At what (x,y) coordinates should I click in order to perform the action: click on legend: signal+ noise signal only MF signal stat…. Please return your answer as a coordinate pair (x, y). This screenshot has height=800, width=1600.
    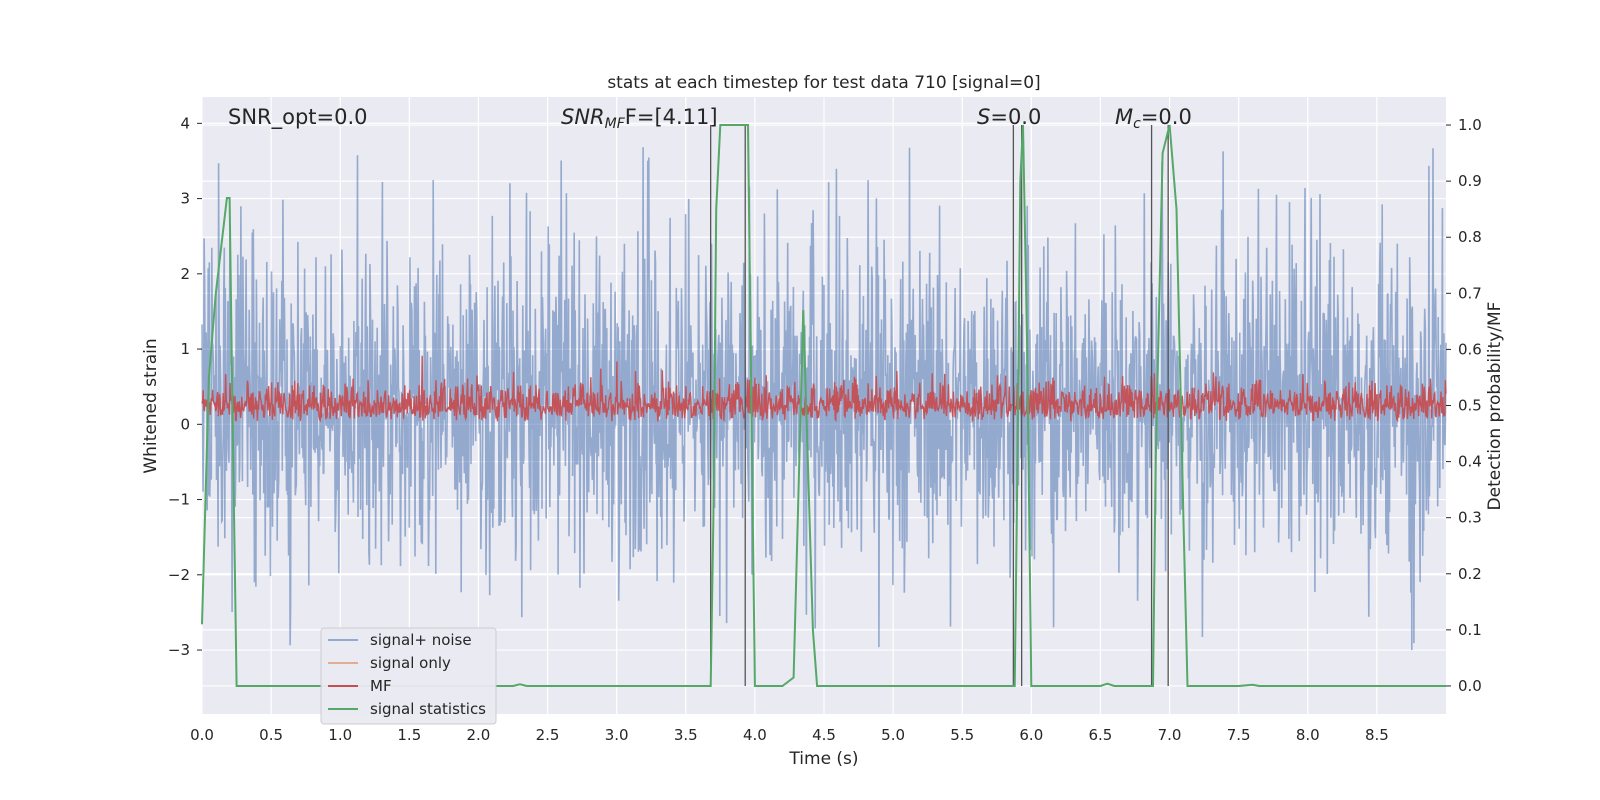
    Looking at the image, I should click on (408, 676).